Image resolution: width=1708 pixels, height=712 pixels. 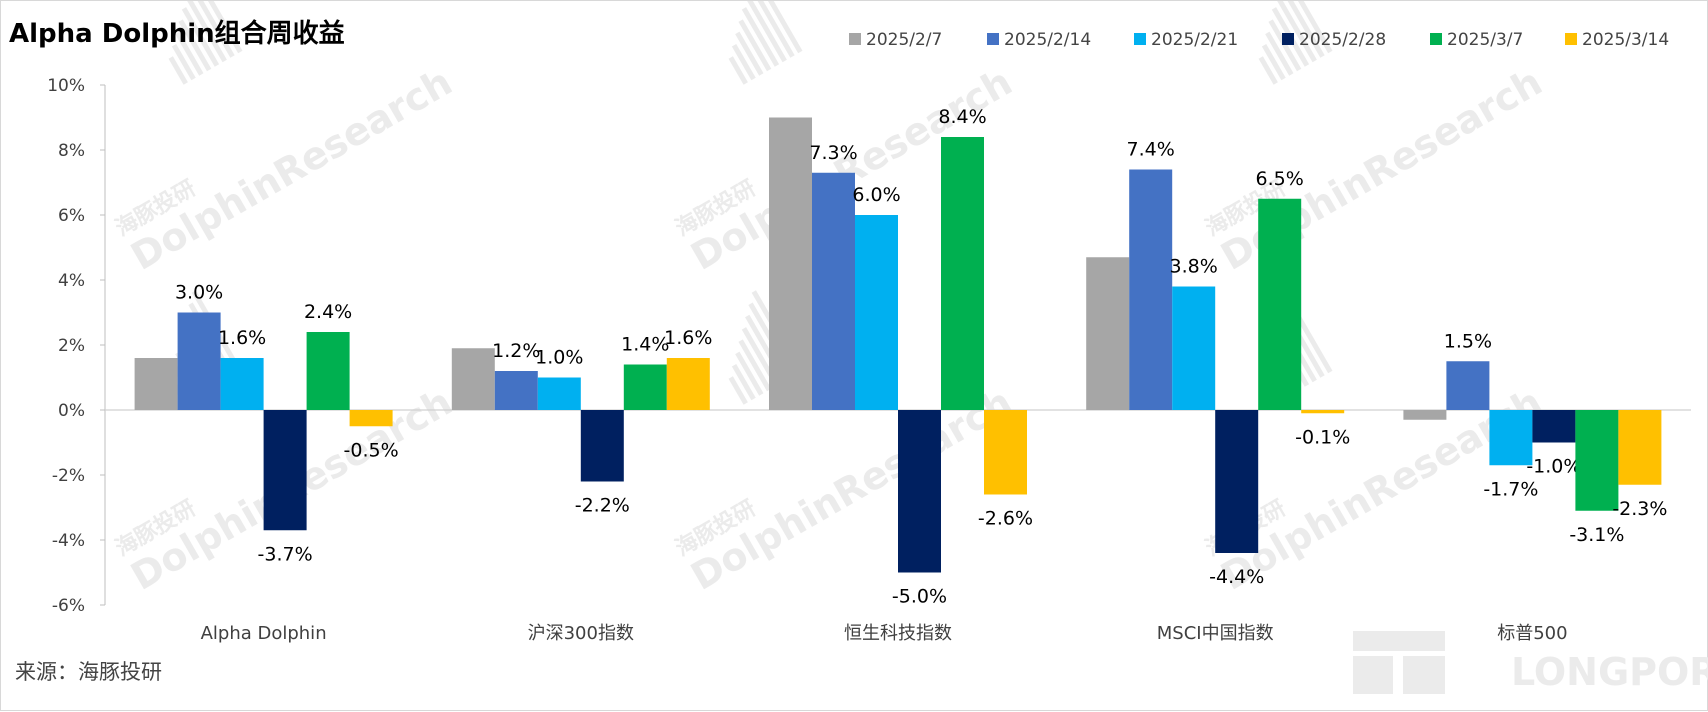 What do you see at coordinates (1047, 40) in the screenshot?
I see `legend-label: 2025/2/14` at bounding box center [1047, 40].